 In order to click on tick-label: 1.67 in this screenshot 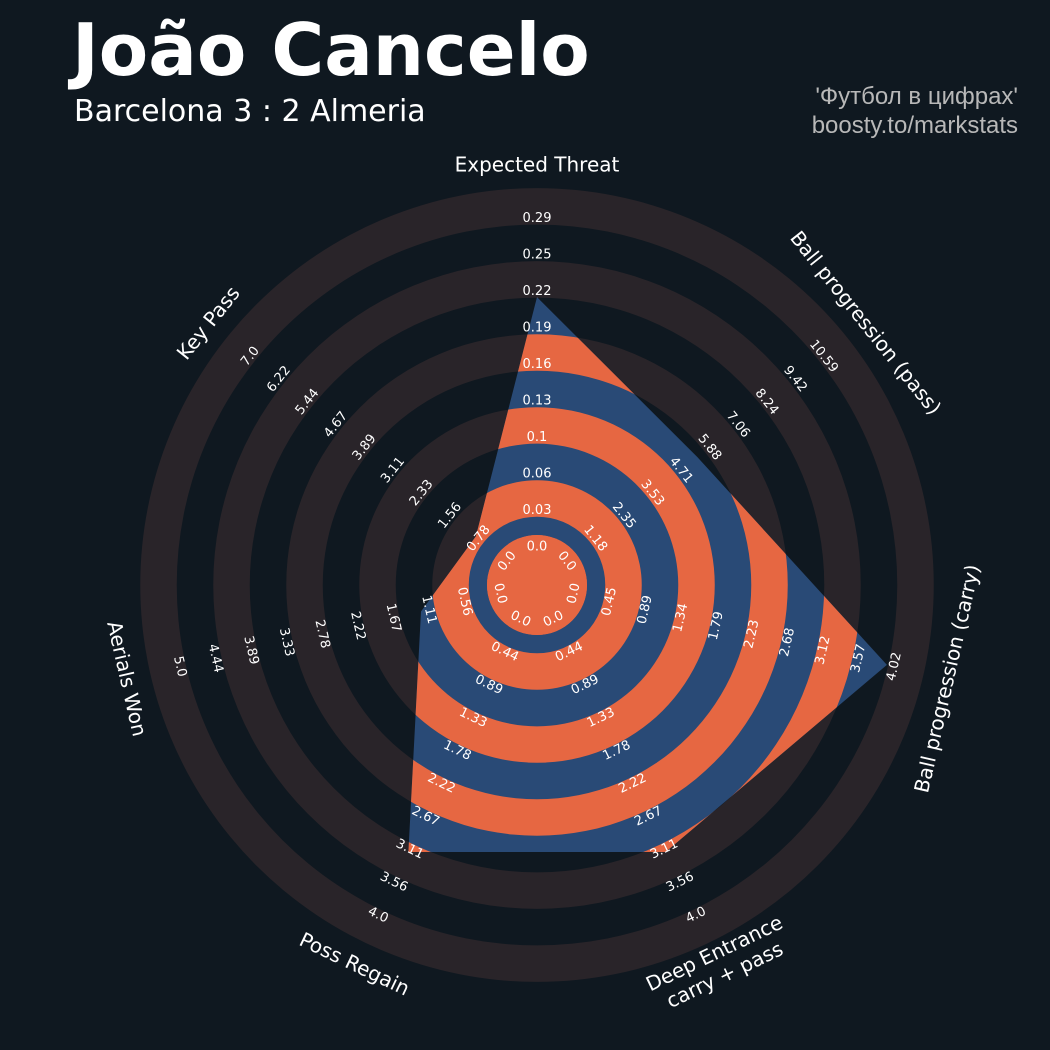, I will do `click(393, 618)`.